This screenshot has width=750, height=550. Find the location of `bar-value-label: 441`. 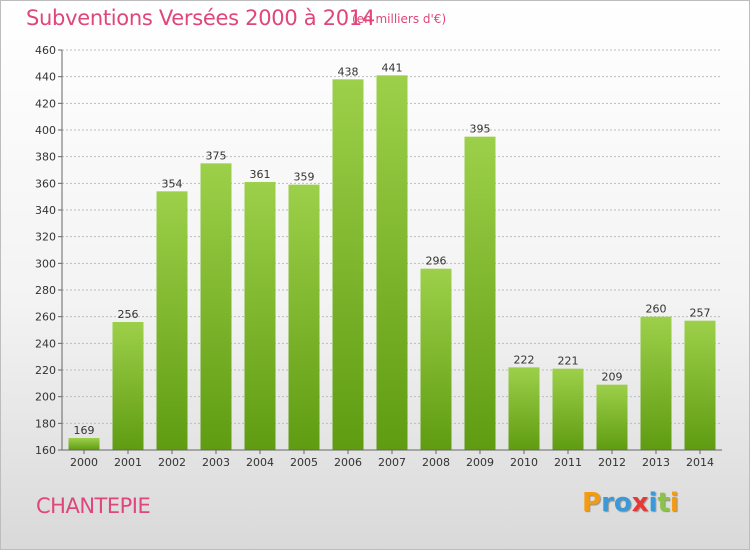

bar-value-label: 441 is located at coordinates (392, 67).